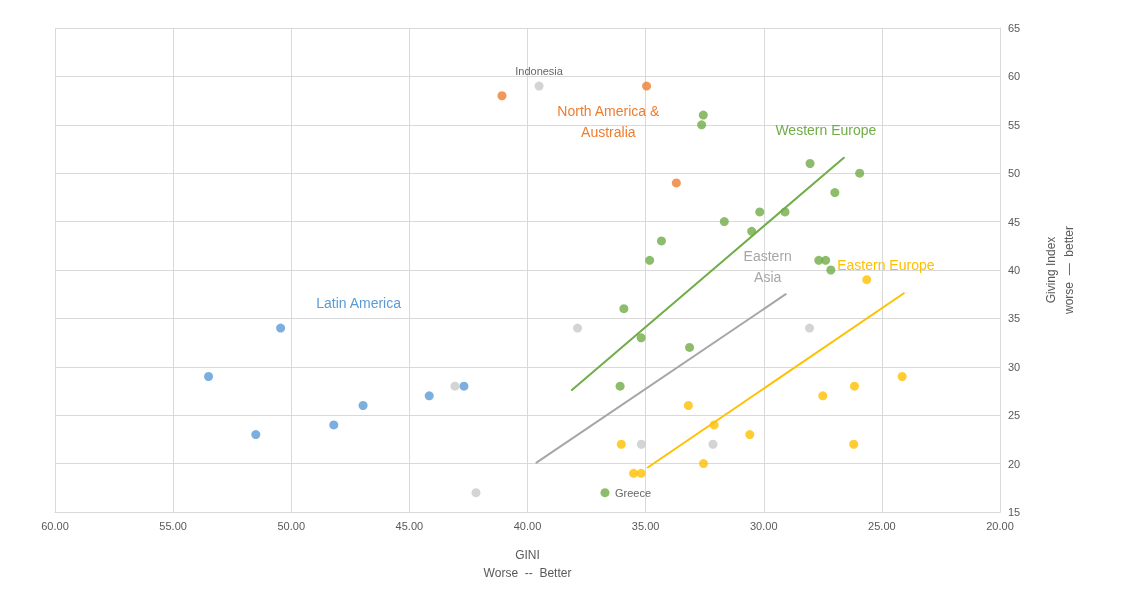 Image resolution: width=1132 pixels, height=600 pixels. Describe the element at coordinates (1014, 366) in the screenshot. I see `y-tick-label: 30` at that location.